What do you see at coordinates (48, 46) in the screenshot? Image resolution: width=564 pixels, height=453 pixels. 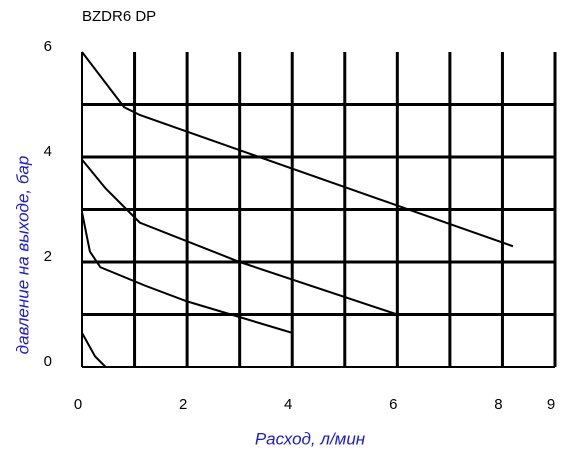 I see `y-tick-label: 6` at bounding box center [48, 46].